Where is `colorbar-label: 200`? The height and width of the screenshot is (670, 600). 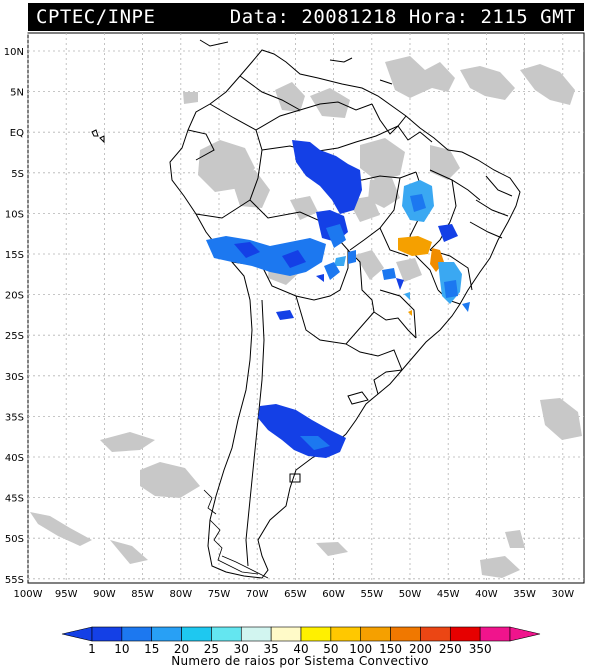 colorbar-label: 200 is located at coordinates (420, 649).